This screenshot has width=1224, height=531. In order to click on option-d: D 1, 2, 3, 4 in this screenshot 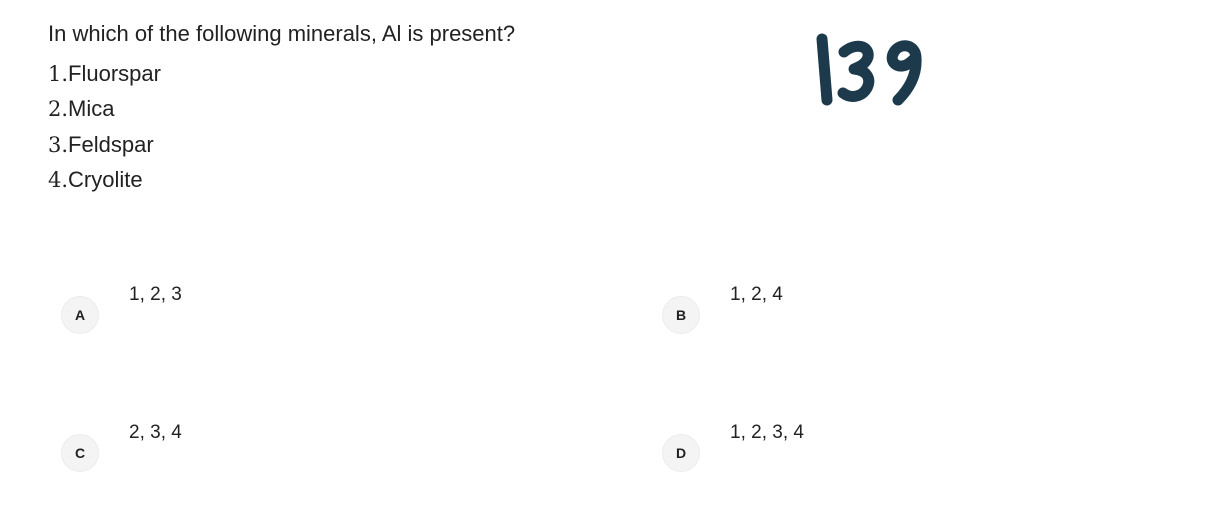, I will do `click(733, 447)`.